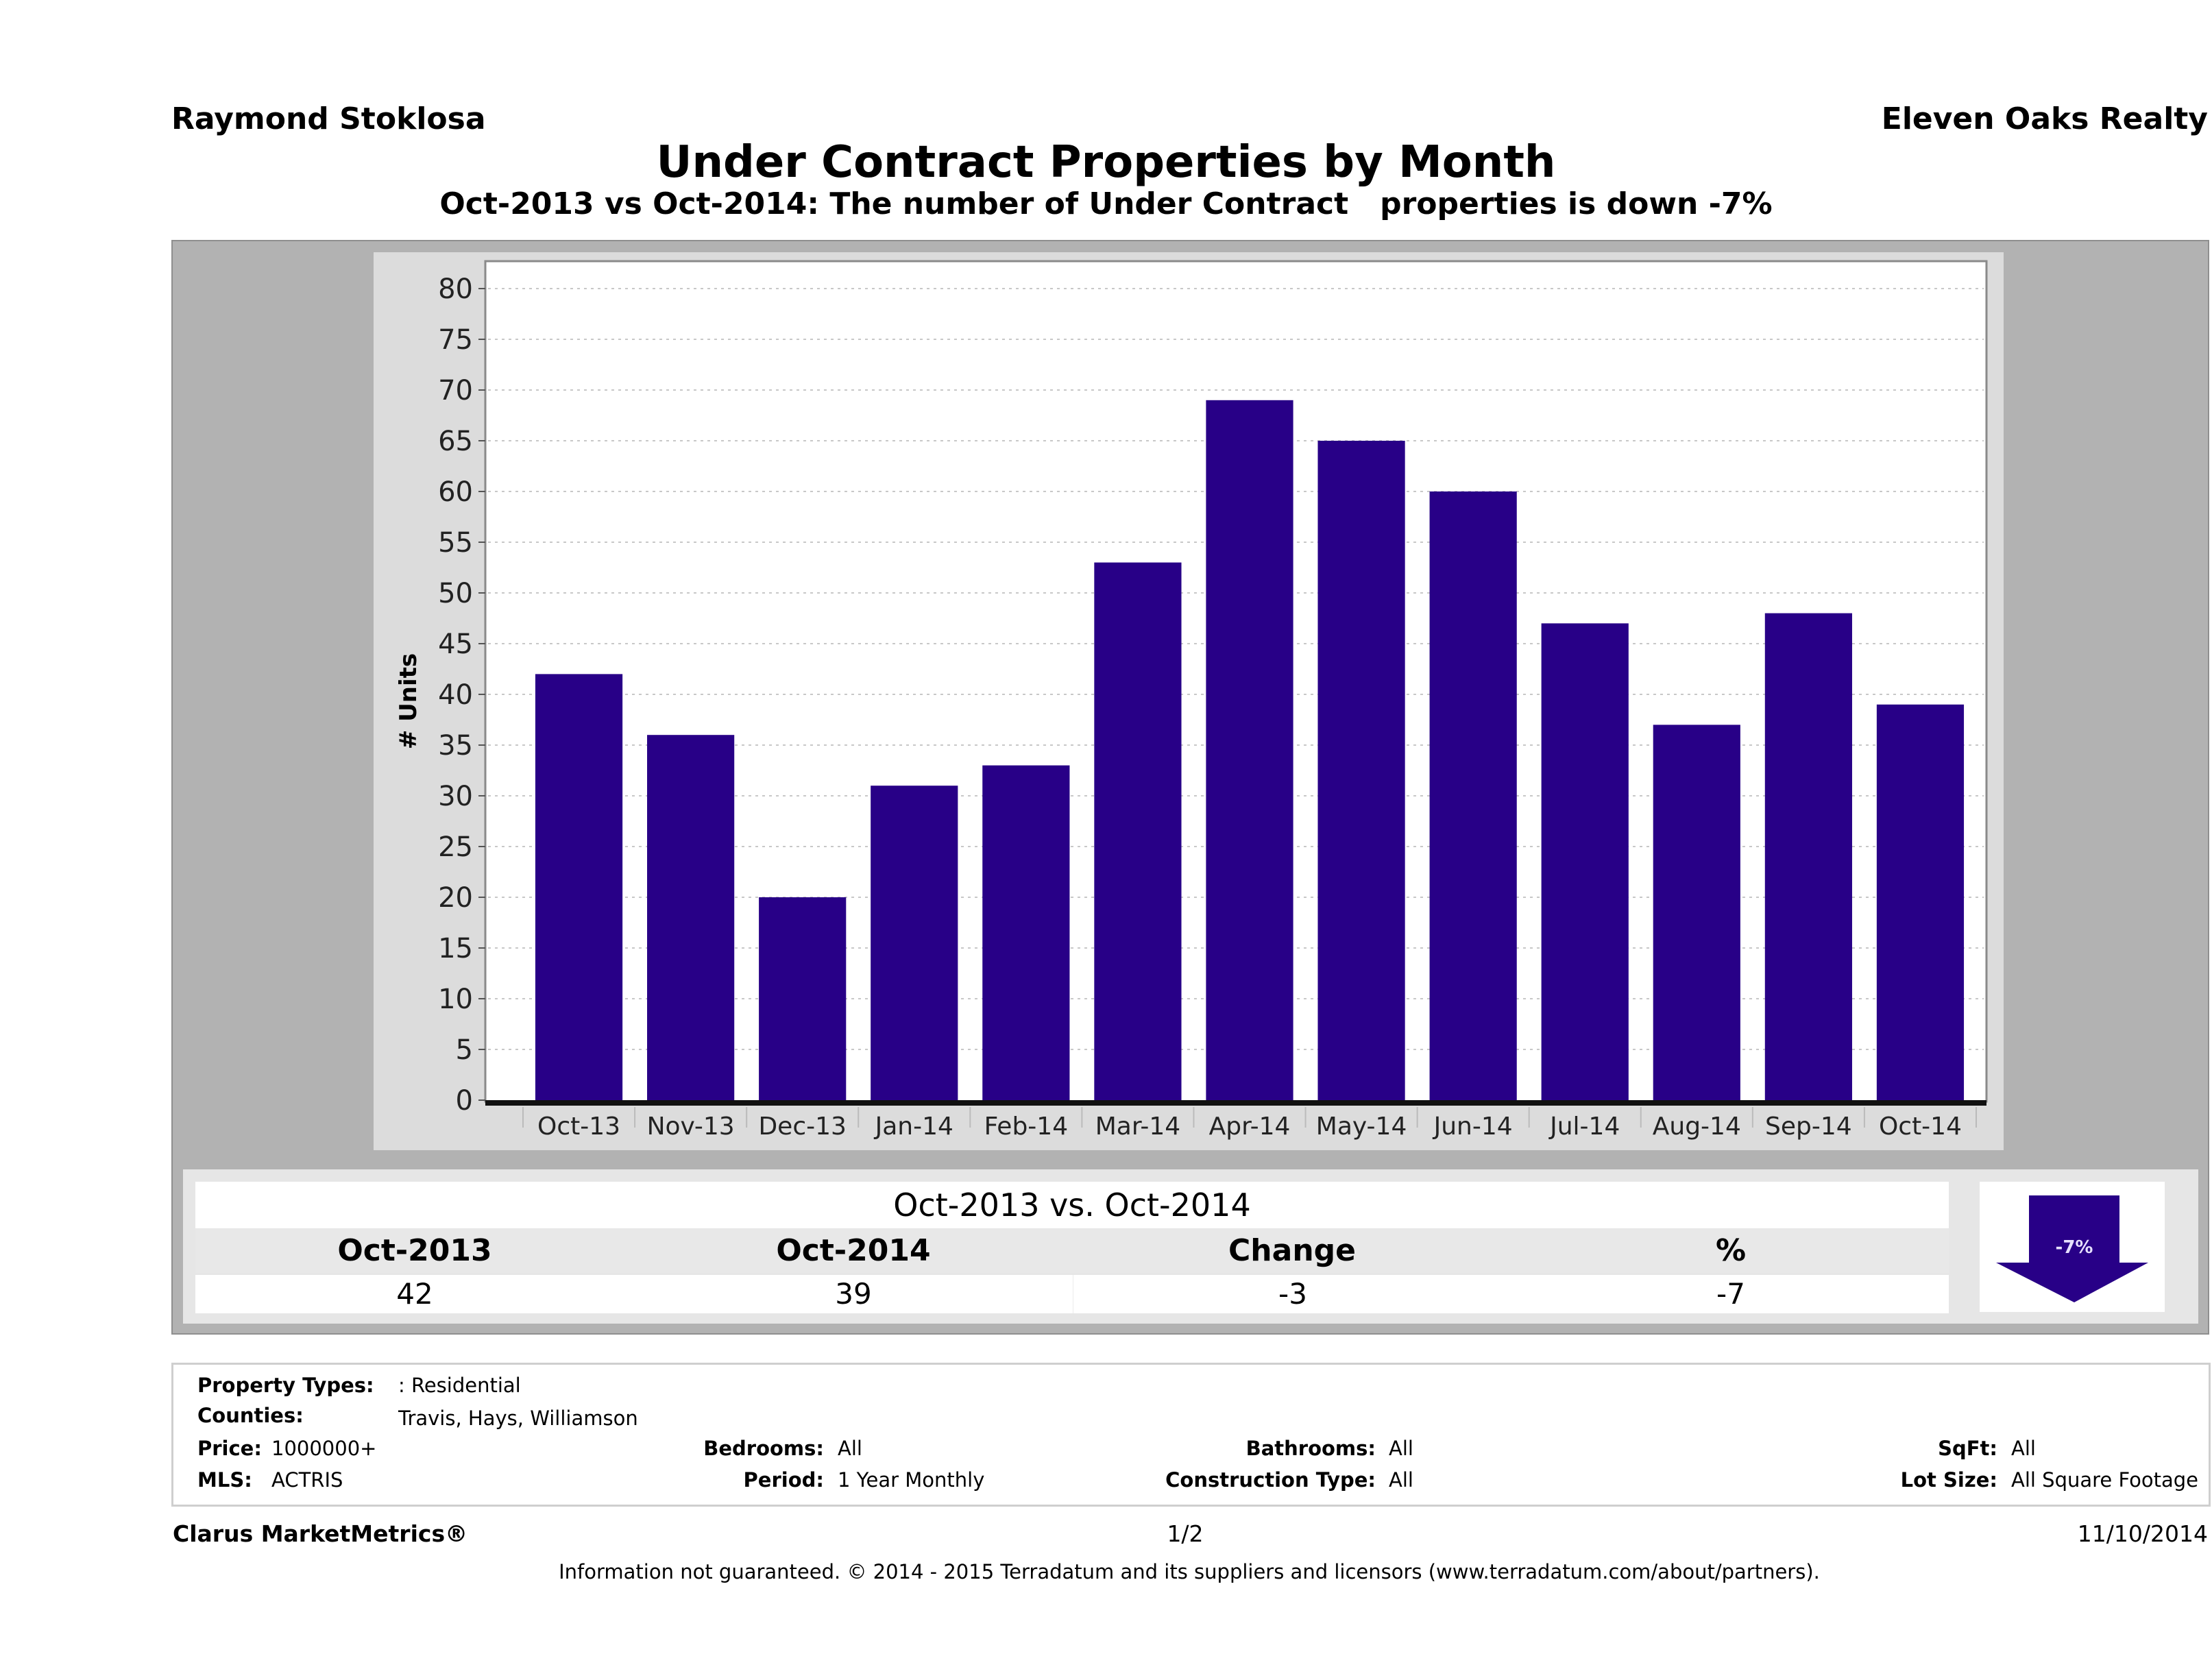 The image size is (2212, 1678). I want to click on y-tick-label: 25, so click(455, 847).